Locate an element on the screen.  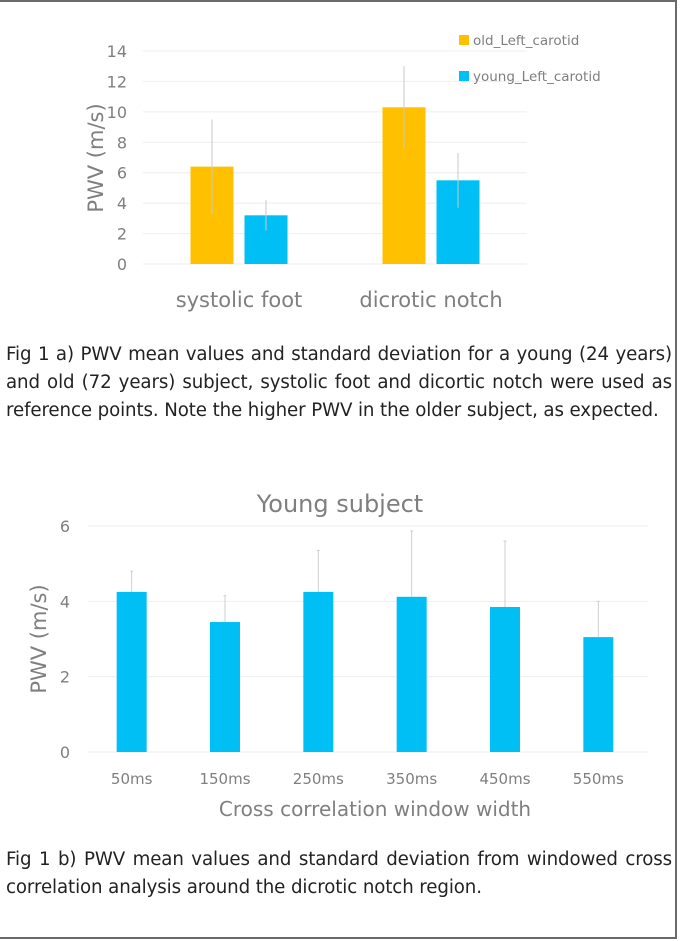
y-tick-labels: 0 2 4 6 8 10 12 14 is located at coordinates (117, 158).